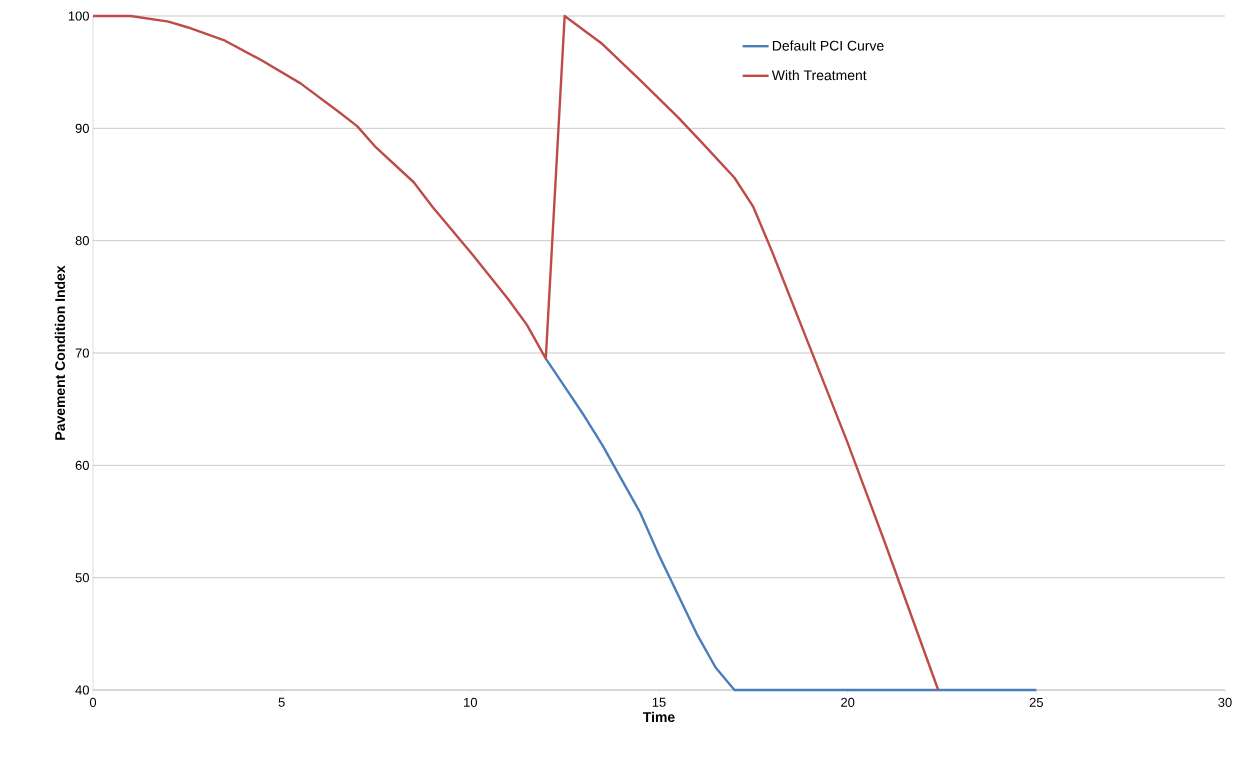  I want to click on x-tick-label: 20, so click(848, 702).